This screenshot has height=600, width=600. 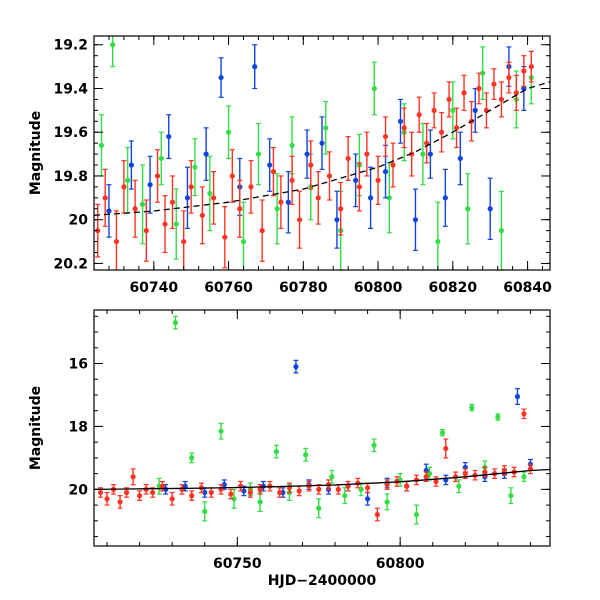 What do you see at coordinates (378, 288) in the screenshot?
I see `top-x-tick-label: 60800` at bounding box center [378, 288].